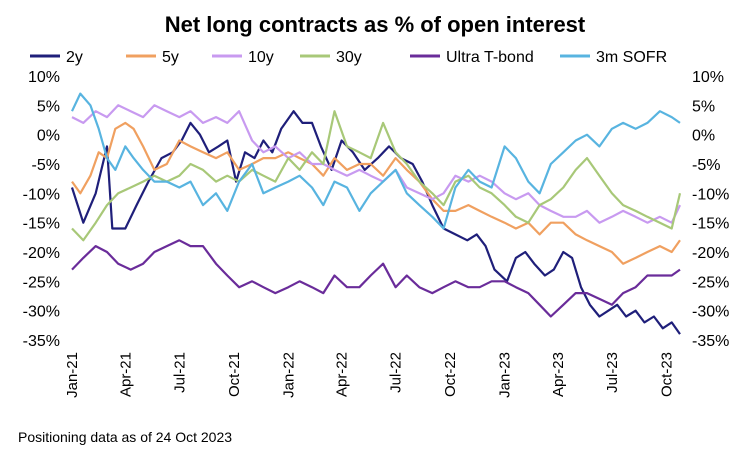  What do you see at coordinates (706, 165) in the screenshot?
I see `y-tick-label-right: -5%` at bounding box center [706, 165].